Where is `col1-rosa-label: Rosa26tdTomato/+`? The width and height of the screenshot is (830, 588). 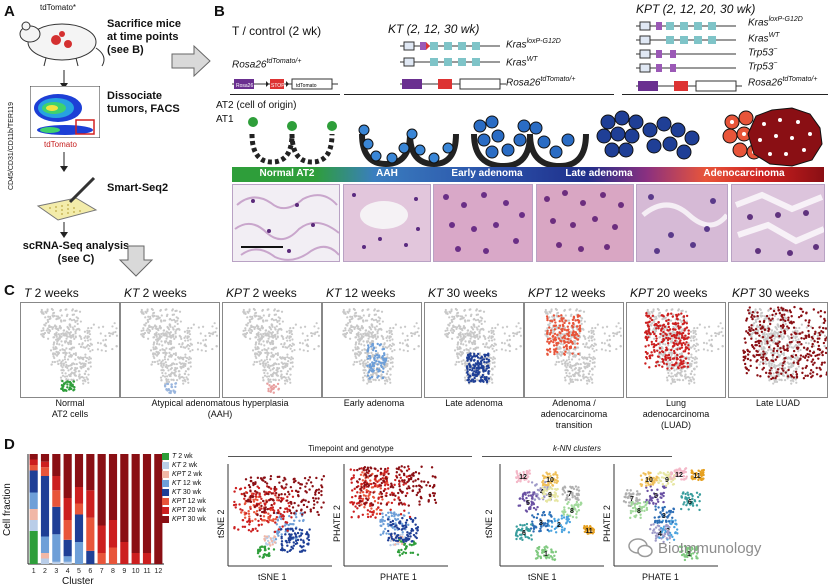
col1-rosa-label: Rosa26tdTomato/+ is located at coordinates (266, 64).